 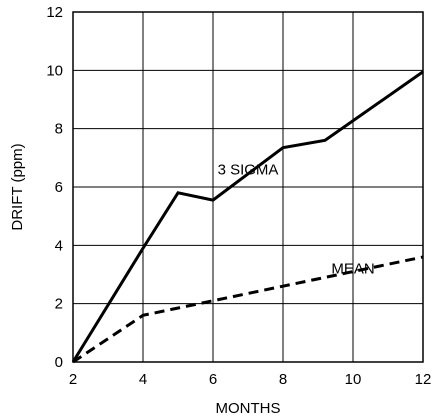 What do you see at coordinates (17, 186) in the screenshot?
I see `y-axis-title: DRIFT (ppm)` at bounding box center [17, 186].